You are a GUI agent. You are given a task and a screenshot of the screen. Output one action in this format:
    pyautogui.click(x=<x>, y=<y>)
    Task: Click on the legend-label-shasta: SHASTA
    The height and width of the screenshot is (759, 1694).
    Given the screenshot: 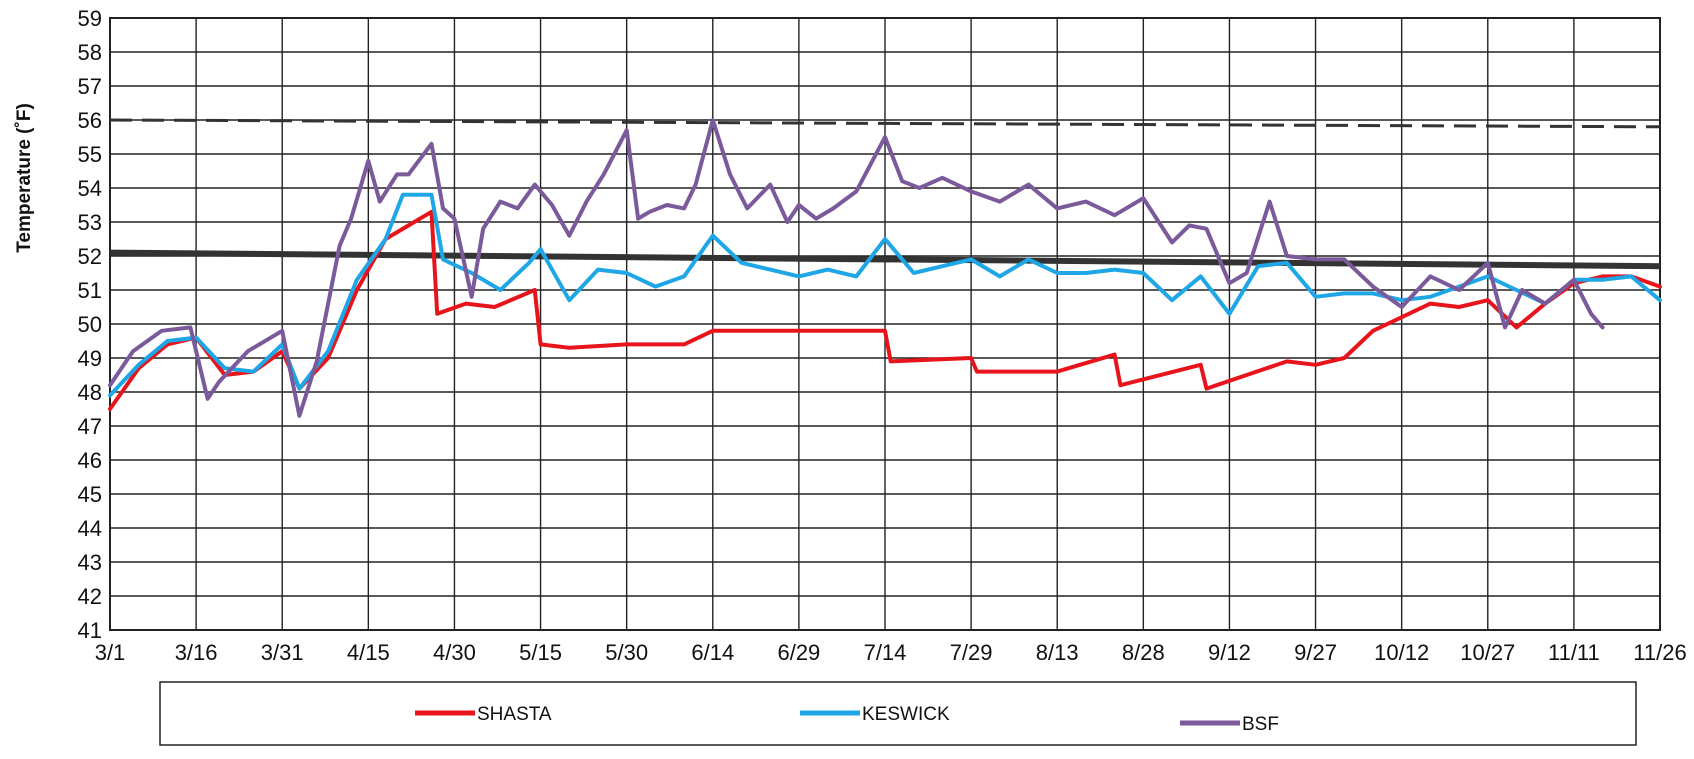 What is the action you would take?
    pyautogui.click(x=514, y=714)
    